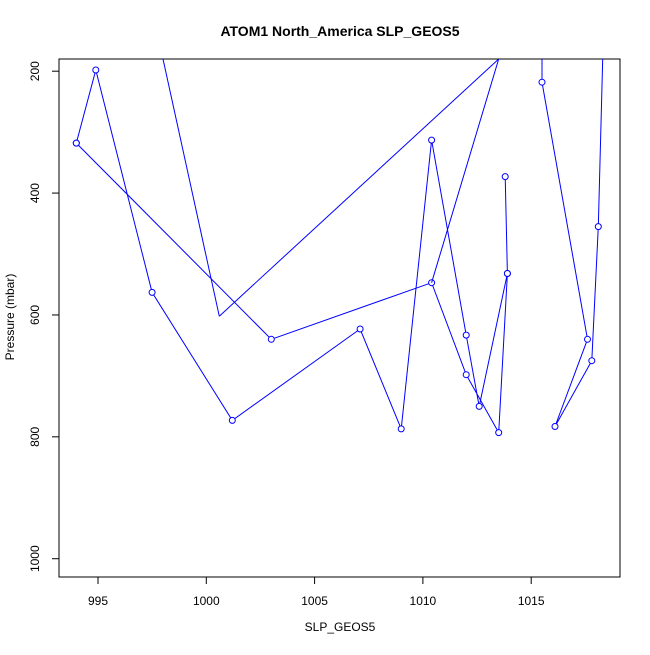  What do you see at coordinates (340, 627) in the screenshot?
I see `x-axis-label: SLP_GEOS5` at bounding box center [340, 627].